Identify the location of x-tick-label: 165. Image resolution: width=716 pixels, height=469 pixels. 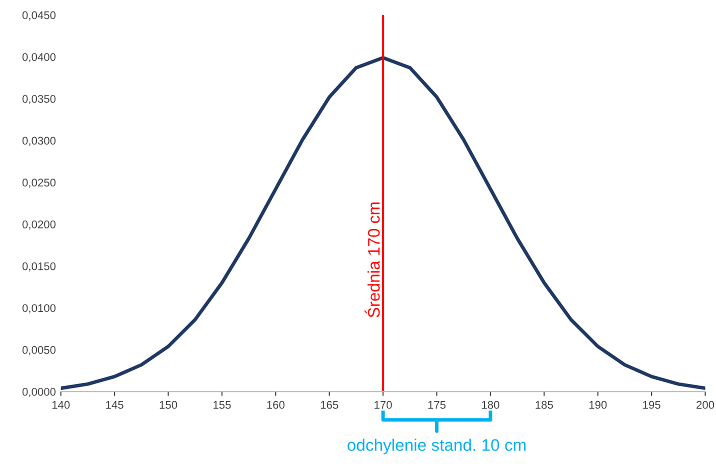
(329, 404).